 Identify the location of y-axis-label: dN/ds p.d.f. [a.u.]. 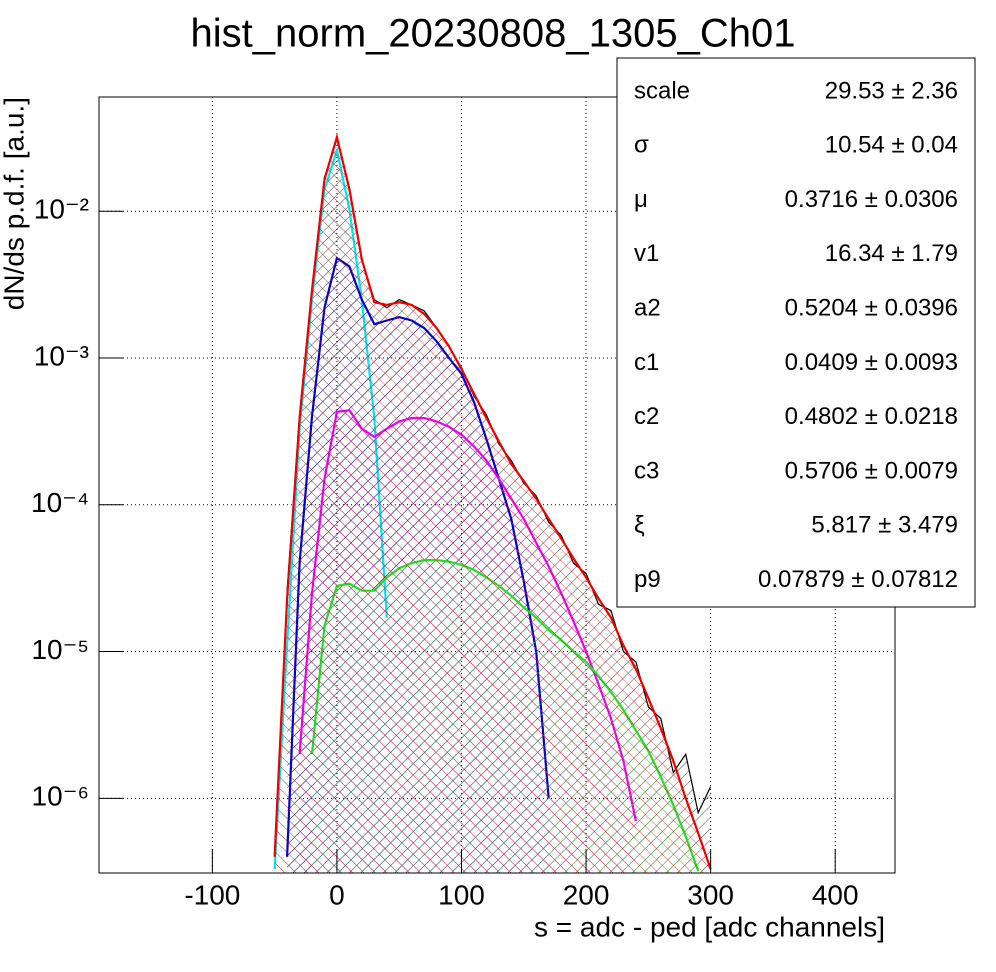
(14, 203).